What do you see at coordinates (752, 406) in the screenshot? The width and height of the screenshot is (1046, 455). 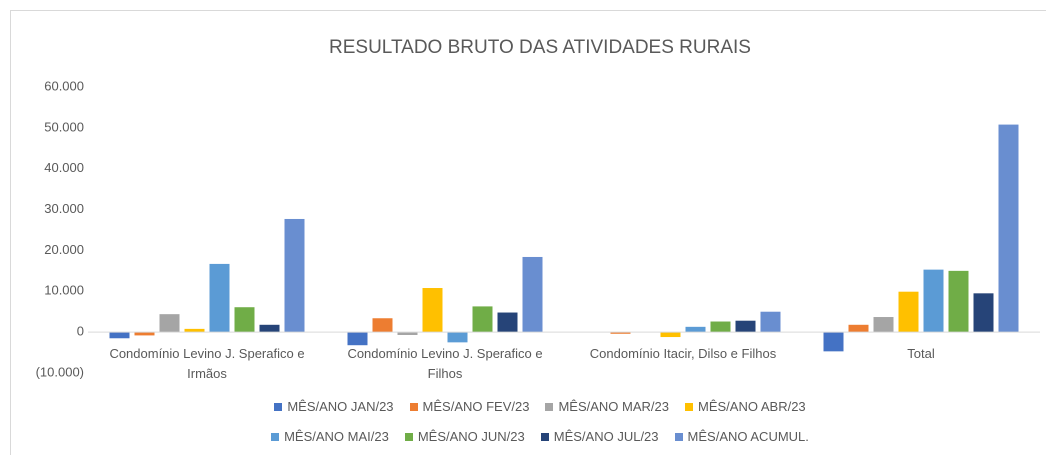 I see `legend-label: MÊS/ANO ABR/23` at bounding box center [752, 406].